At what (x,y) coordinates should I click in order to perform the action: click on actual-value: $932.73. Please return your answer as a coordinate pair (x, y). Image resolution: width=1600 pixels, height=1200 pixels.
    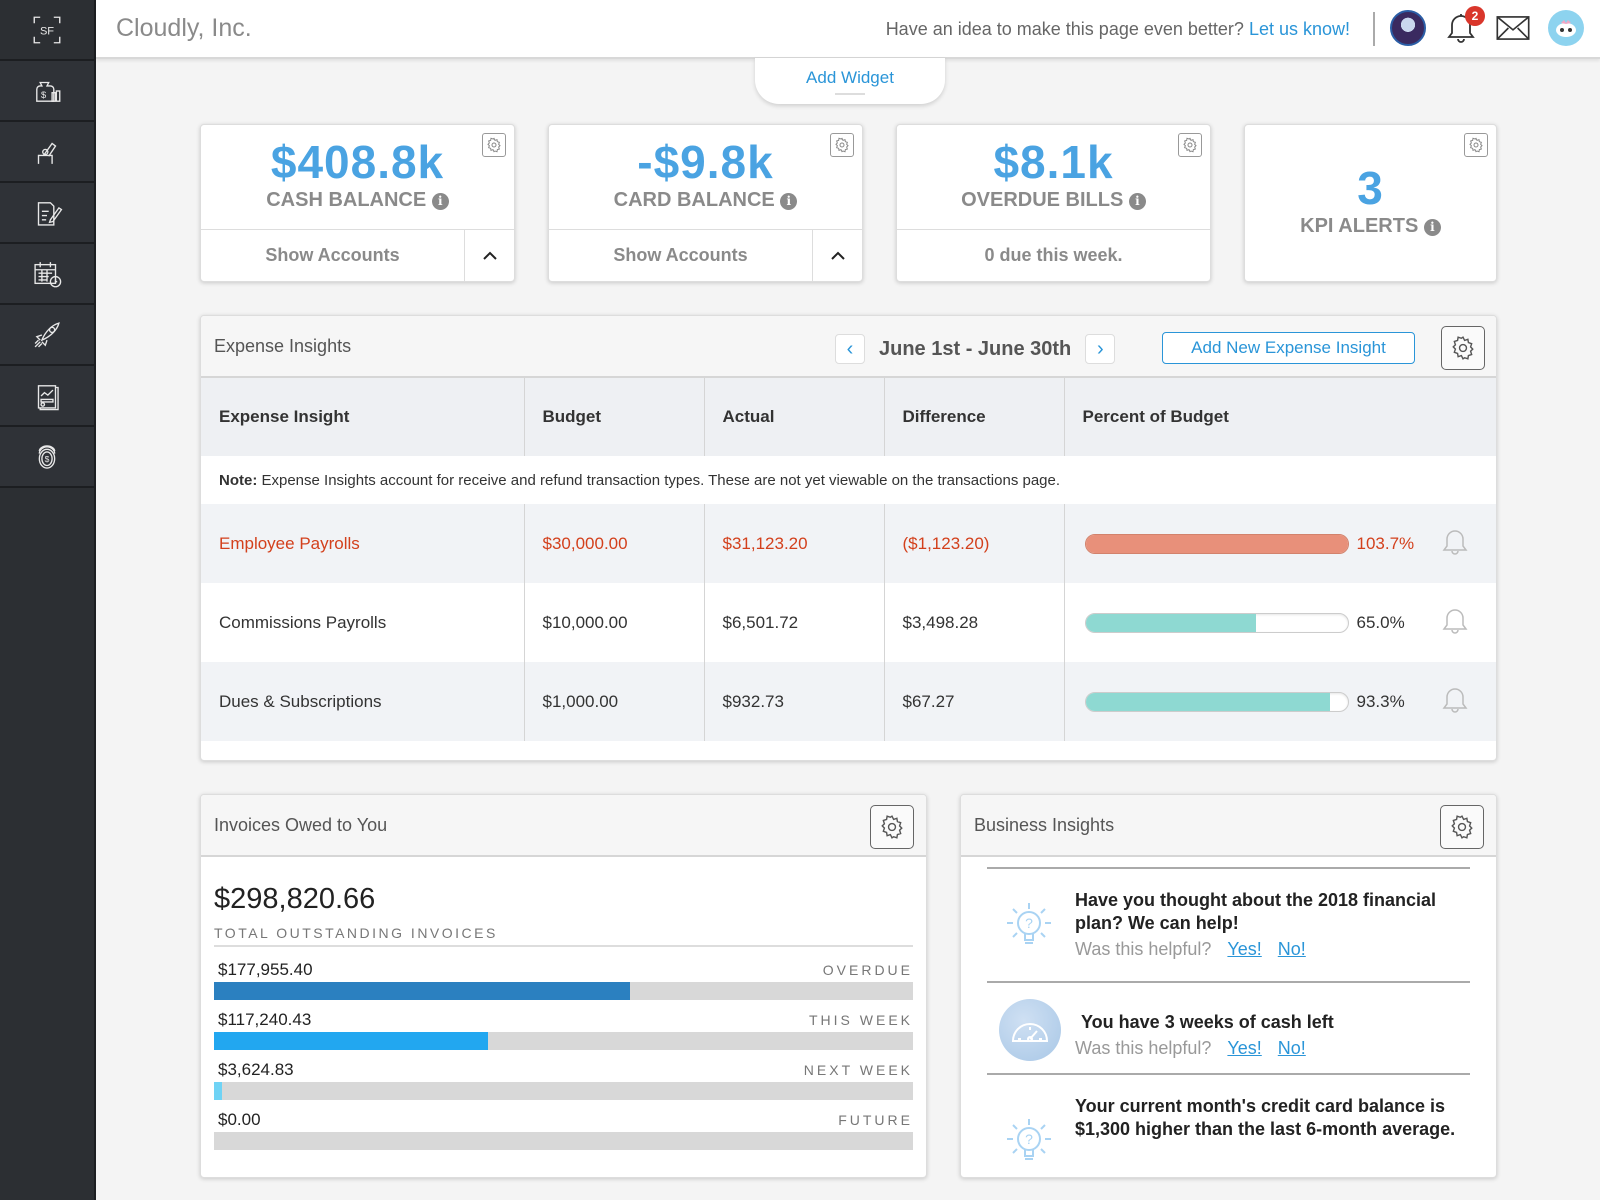
    Looking at the image, I should click on (794, 701).